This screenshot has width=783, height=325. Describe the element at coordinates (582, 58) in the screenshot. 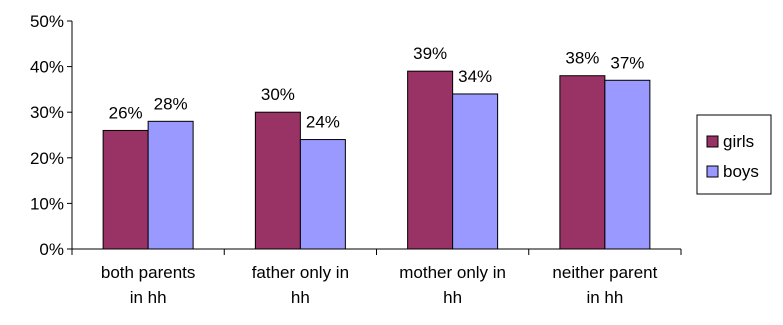

I see `data-label-girls: 38%` at that location.